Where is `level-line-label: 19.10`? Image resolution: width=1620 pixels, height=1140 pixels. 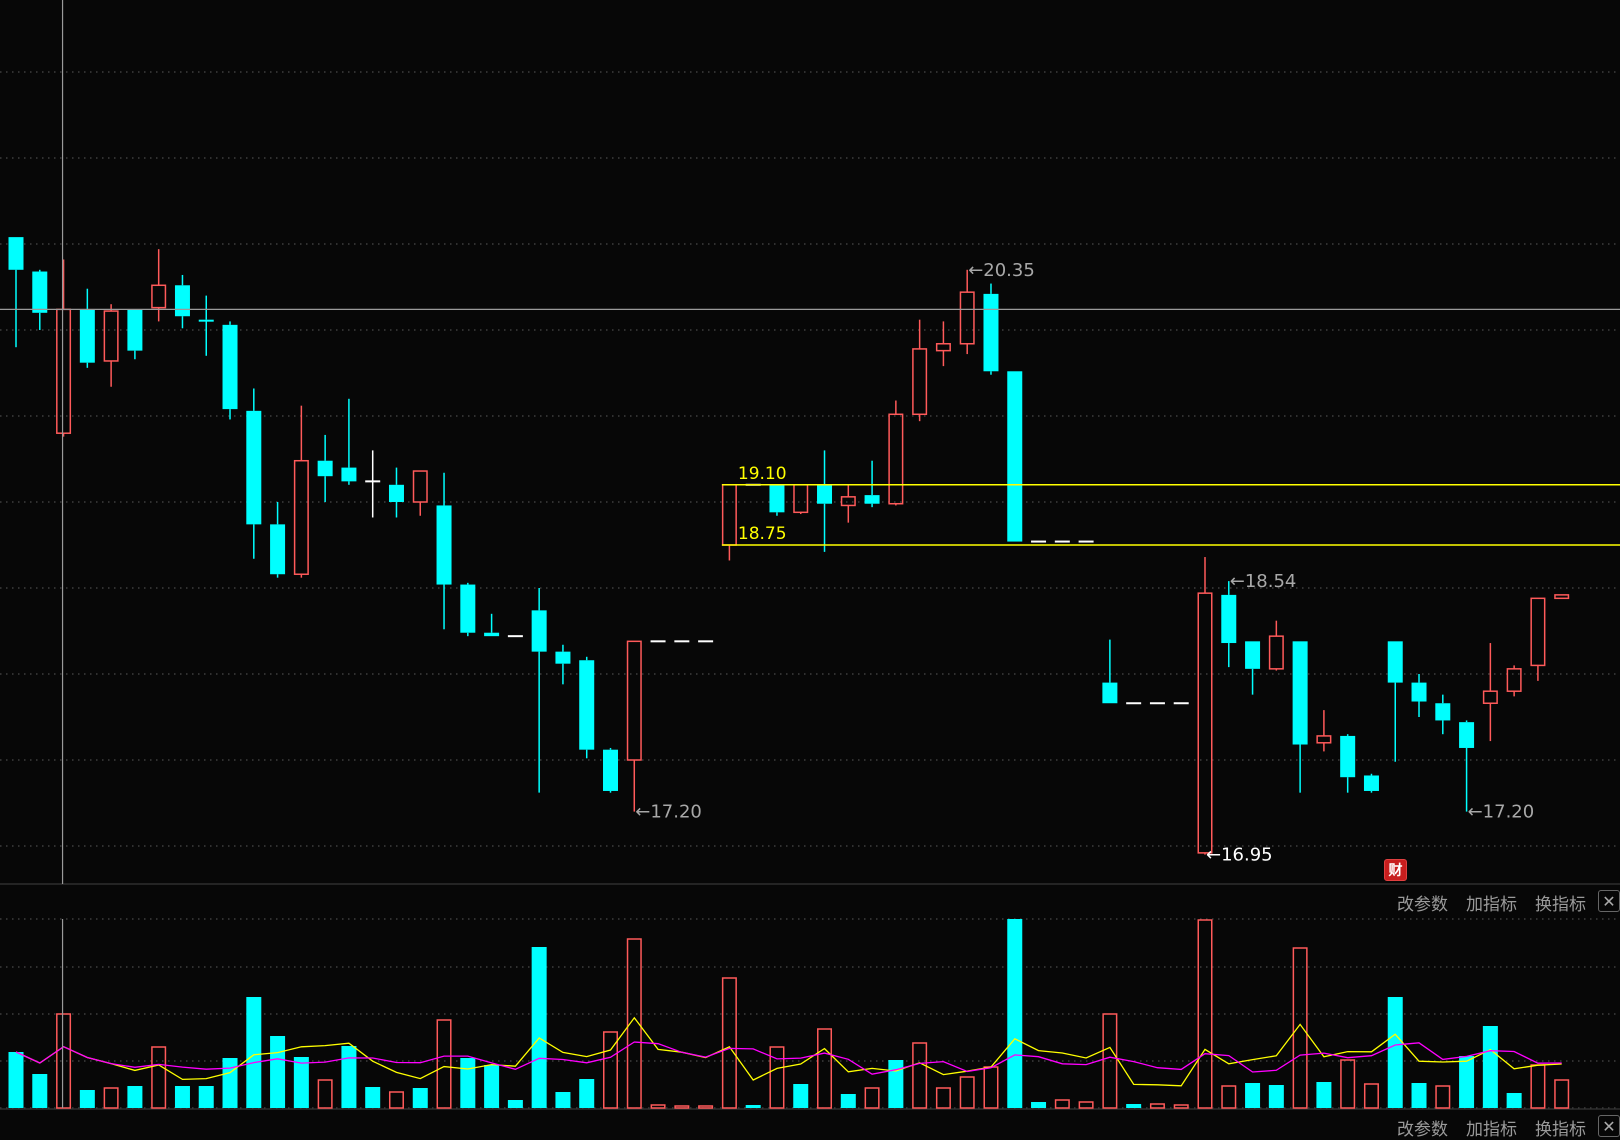 level-line-label: 19.10 is located at coordinates (762, 474).